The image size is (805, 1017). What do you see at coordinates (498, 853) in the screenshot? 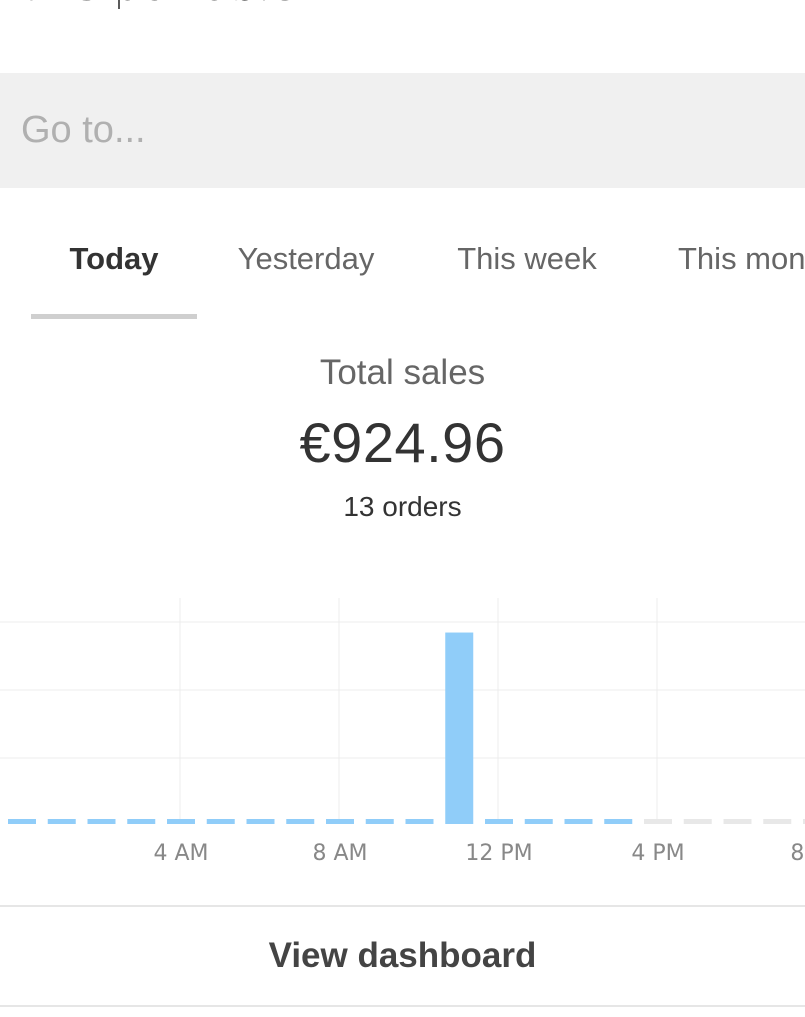
I see `x-tick-label: 12 PM` at bounding box center [498, 853].